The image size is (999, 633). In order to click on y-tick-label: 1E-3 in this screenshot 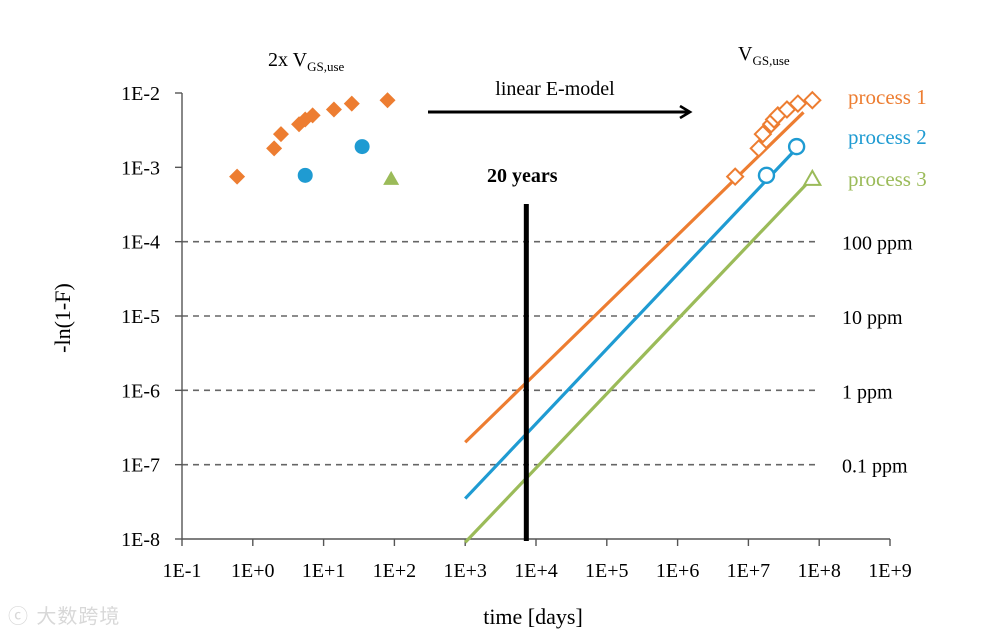, I will do `click(140, 168)`.